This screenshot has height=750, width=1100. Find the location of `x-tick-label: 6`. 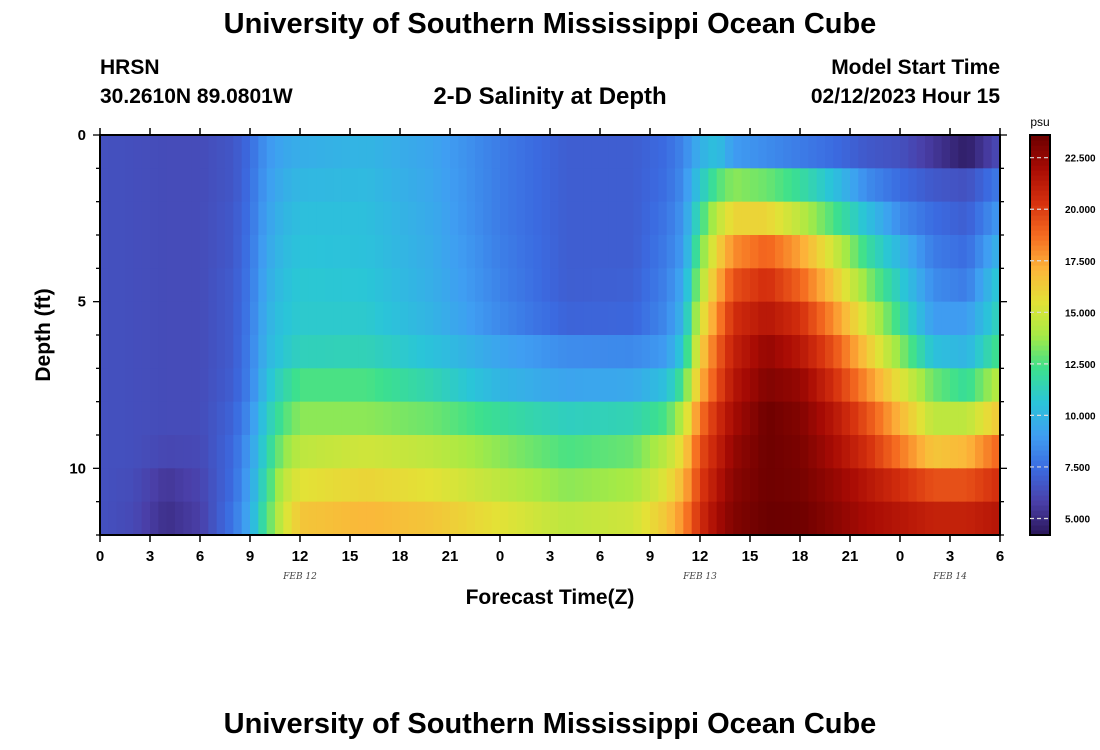

x-tick-label: 6 is located at coordinates (1000, 556).